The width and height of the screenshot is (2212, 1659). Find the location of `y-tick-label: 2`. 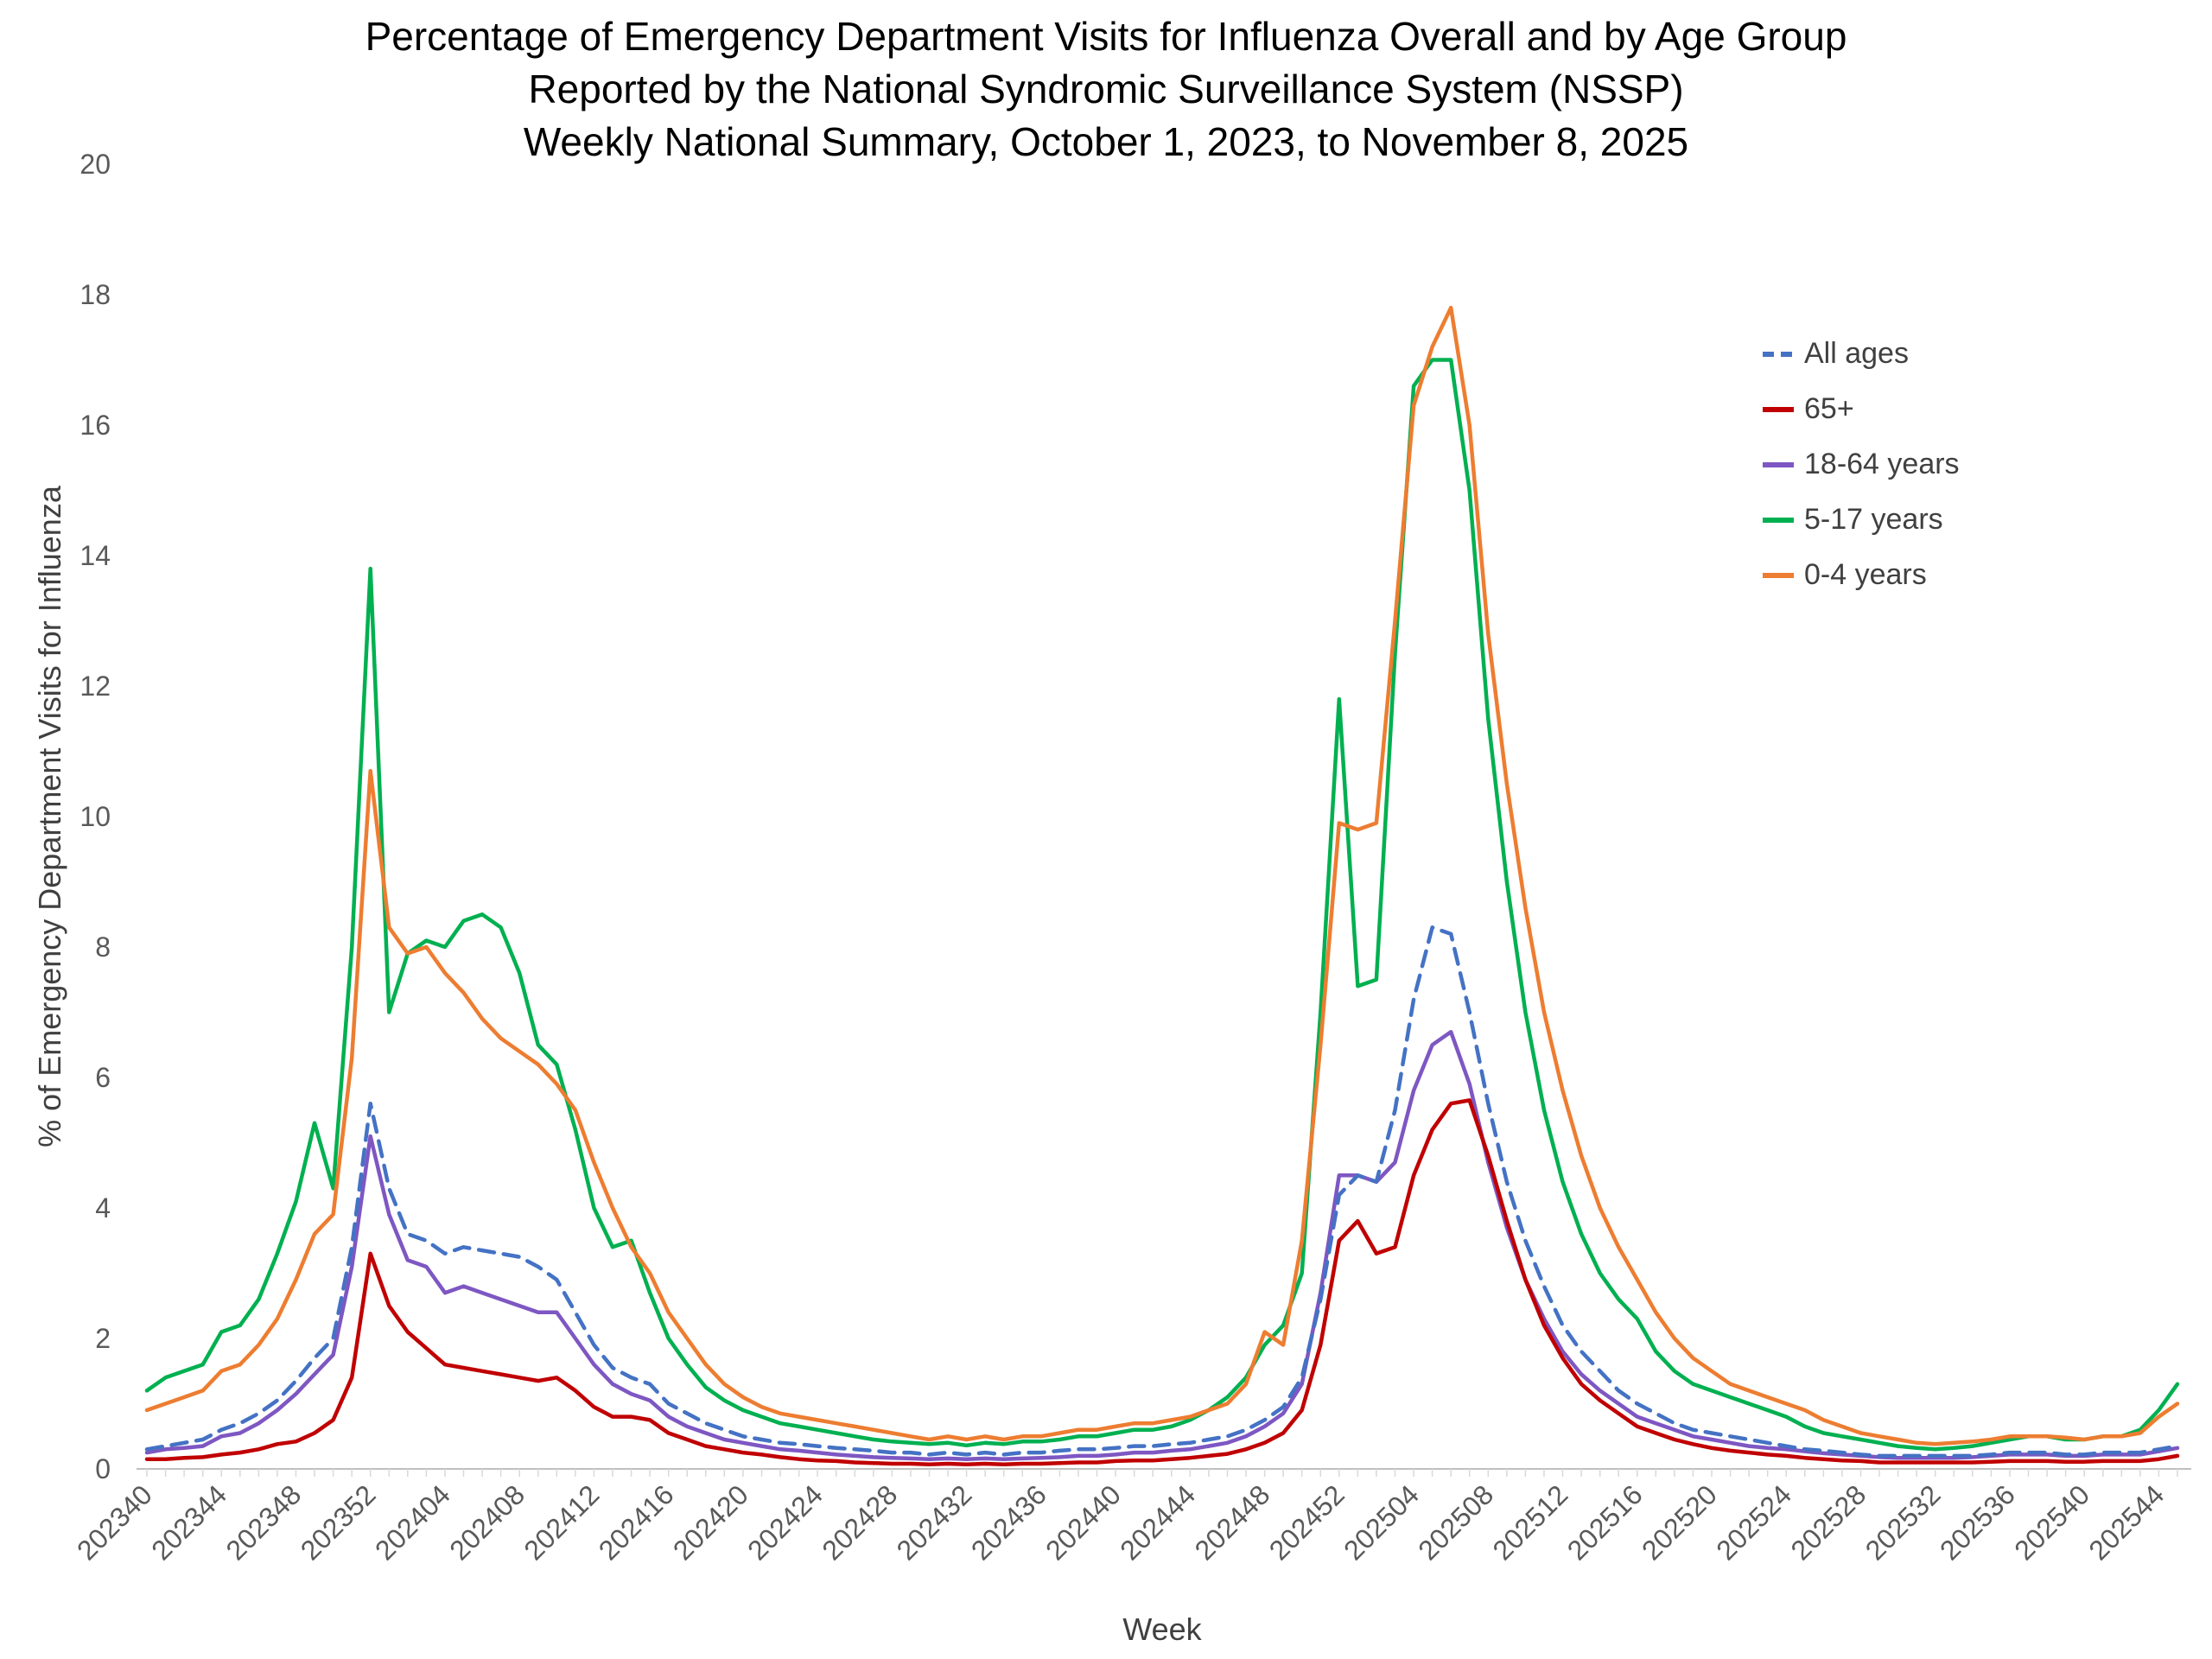

y-tick-label: 2 is located at coordinates (103, 1338).